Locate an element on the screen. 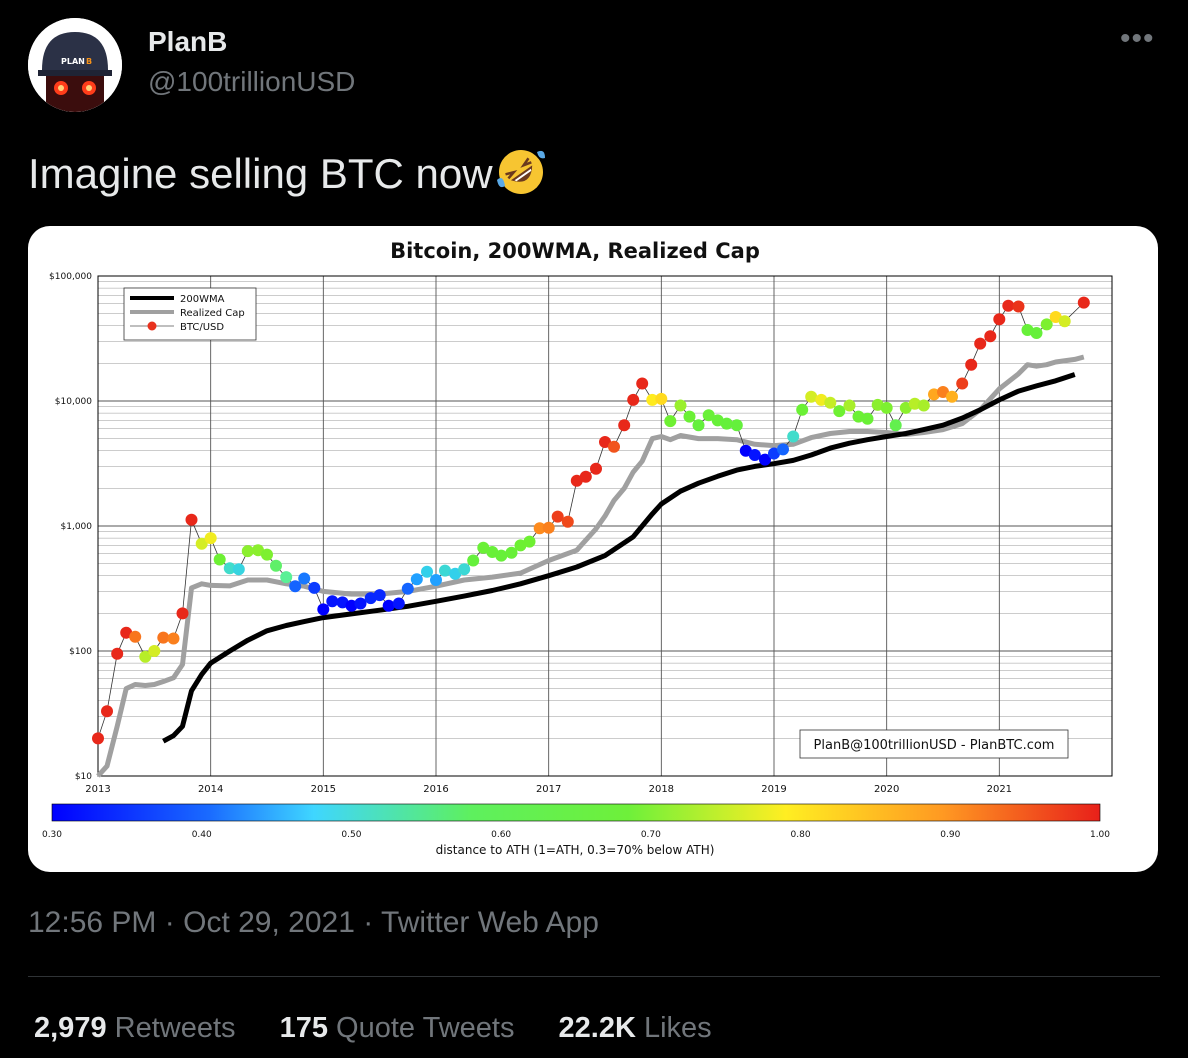 The width and height of the screenshot is (1188, 1058). colorbar-tick-label: 0.30 is located at coordinates (52, 835).